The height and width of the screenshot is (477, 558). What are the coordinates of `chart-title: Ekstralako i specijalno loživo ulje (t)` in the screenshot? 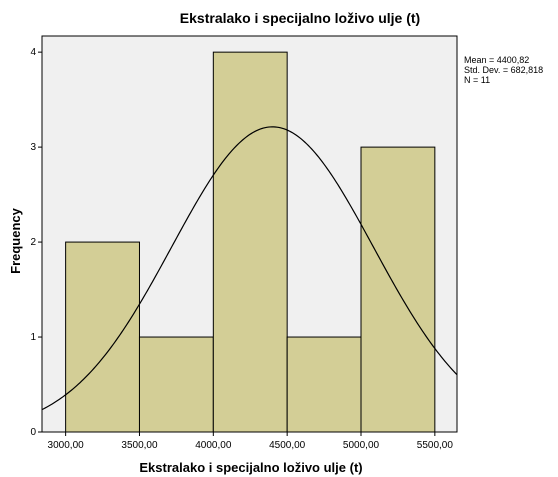 It's located at (300, 18).